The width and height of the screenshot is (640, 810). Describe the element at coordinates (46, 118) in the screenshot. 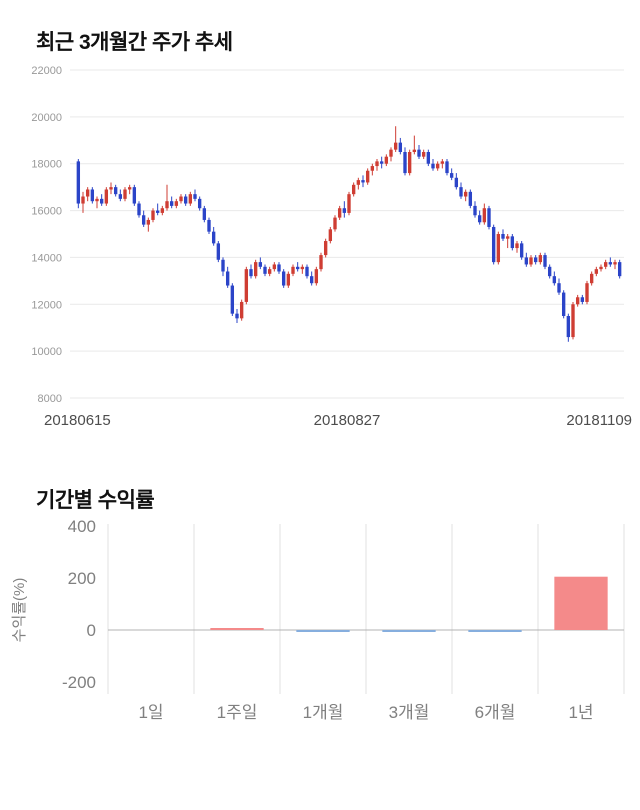

I see `y-tick-label: 20000` at that location.